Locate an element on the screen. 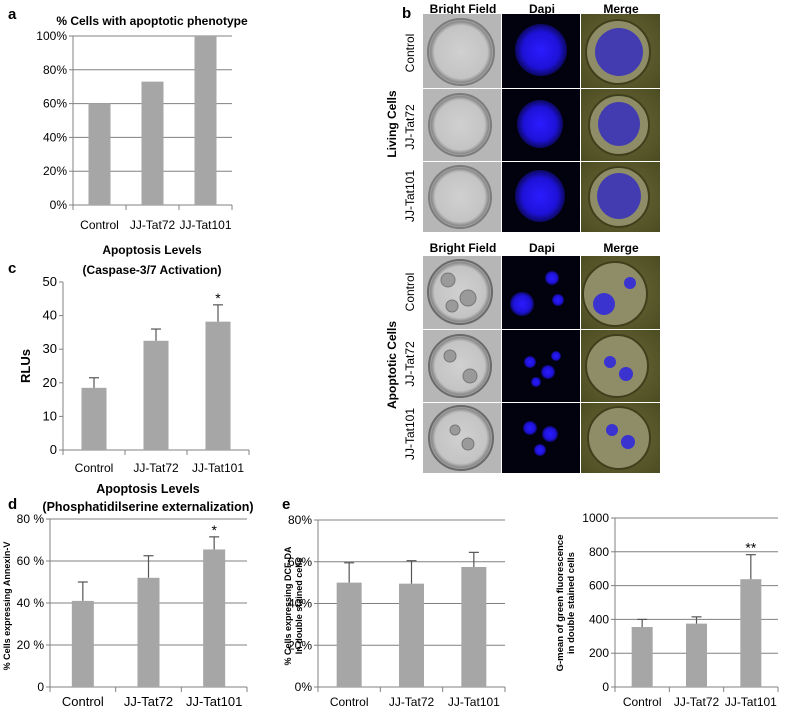  bf-living-control-cell is located at coordinates (461, 52).